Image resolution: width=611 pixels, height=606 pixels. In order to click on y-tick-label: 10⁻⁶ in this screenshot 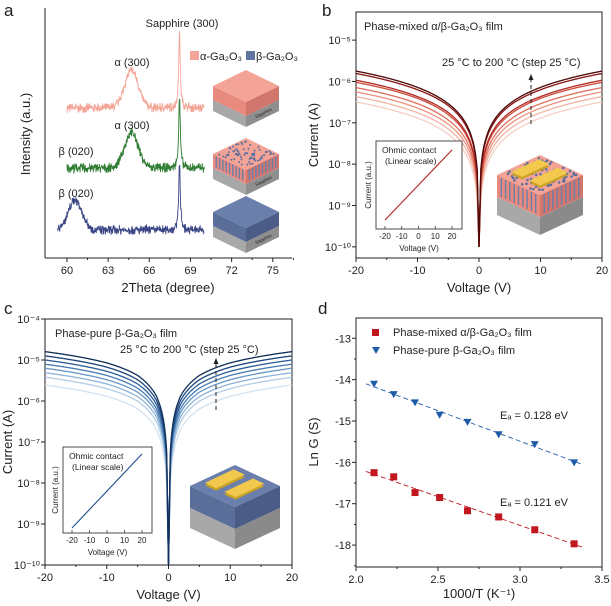, I will do `click(28, 402)`.